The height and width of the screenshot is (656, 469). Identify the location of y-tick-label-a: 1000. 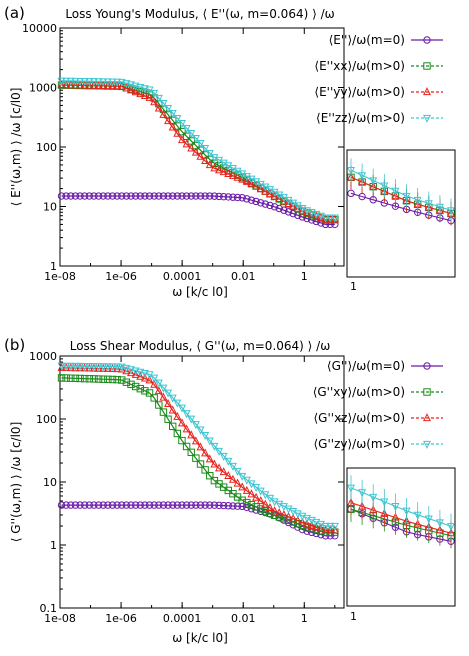
(43, 88).